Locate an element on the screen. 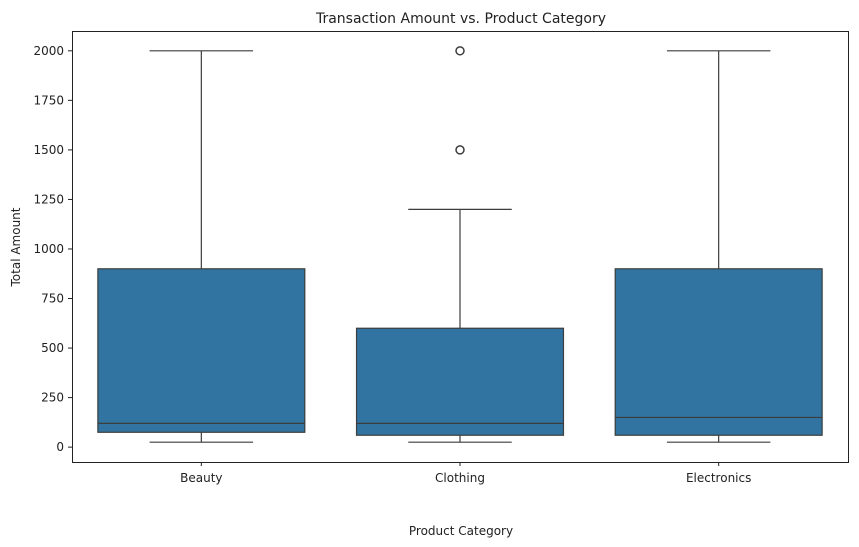 This screenshot has width=859, height=547. y-tick-label: 2000 is located at coordinates (48, 51).